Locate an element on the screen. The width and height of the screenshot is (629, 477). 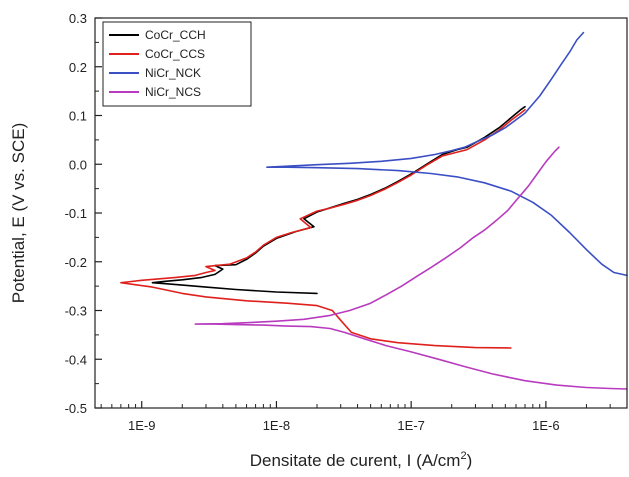
x-axis-title-main: Densitate de curent, I (A/cm is located at coordinates (355, 460).